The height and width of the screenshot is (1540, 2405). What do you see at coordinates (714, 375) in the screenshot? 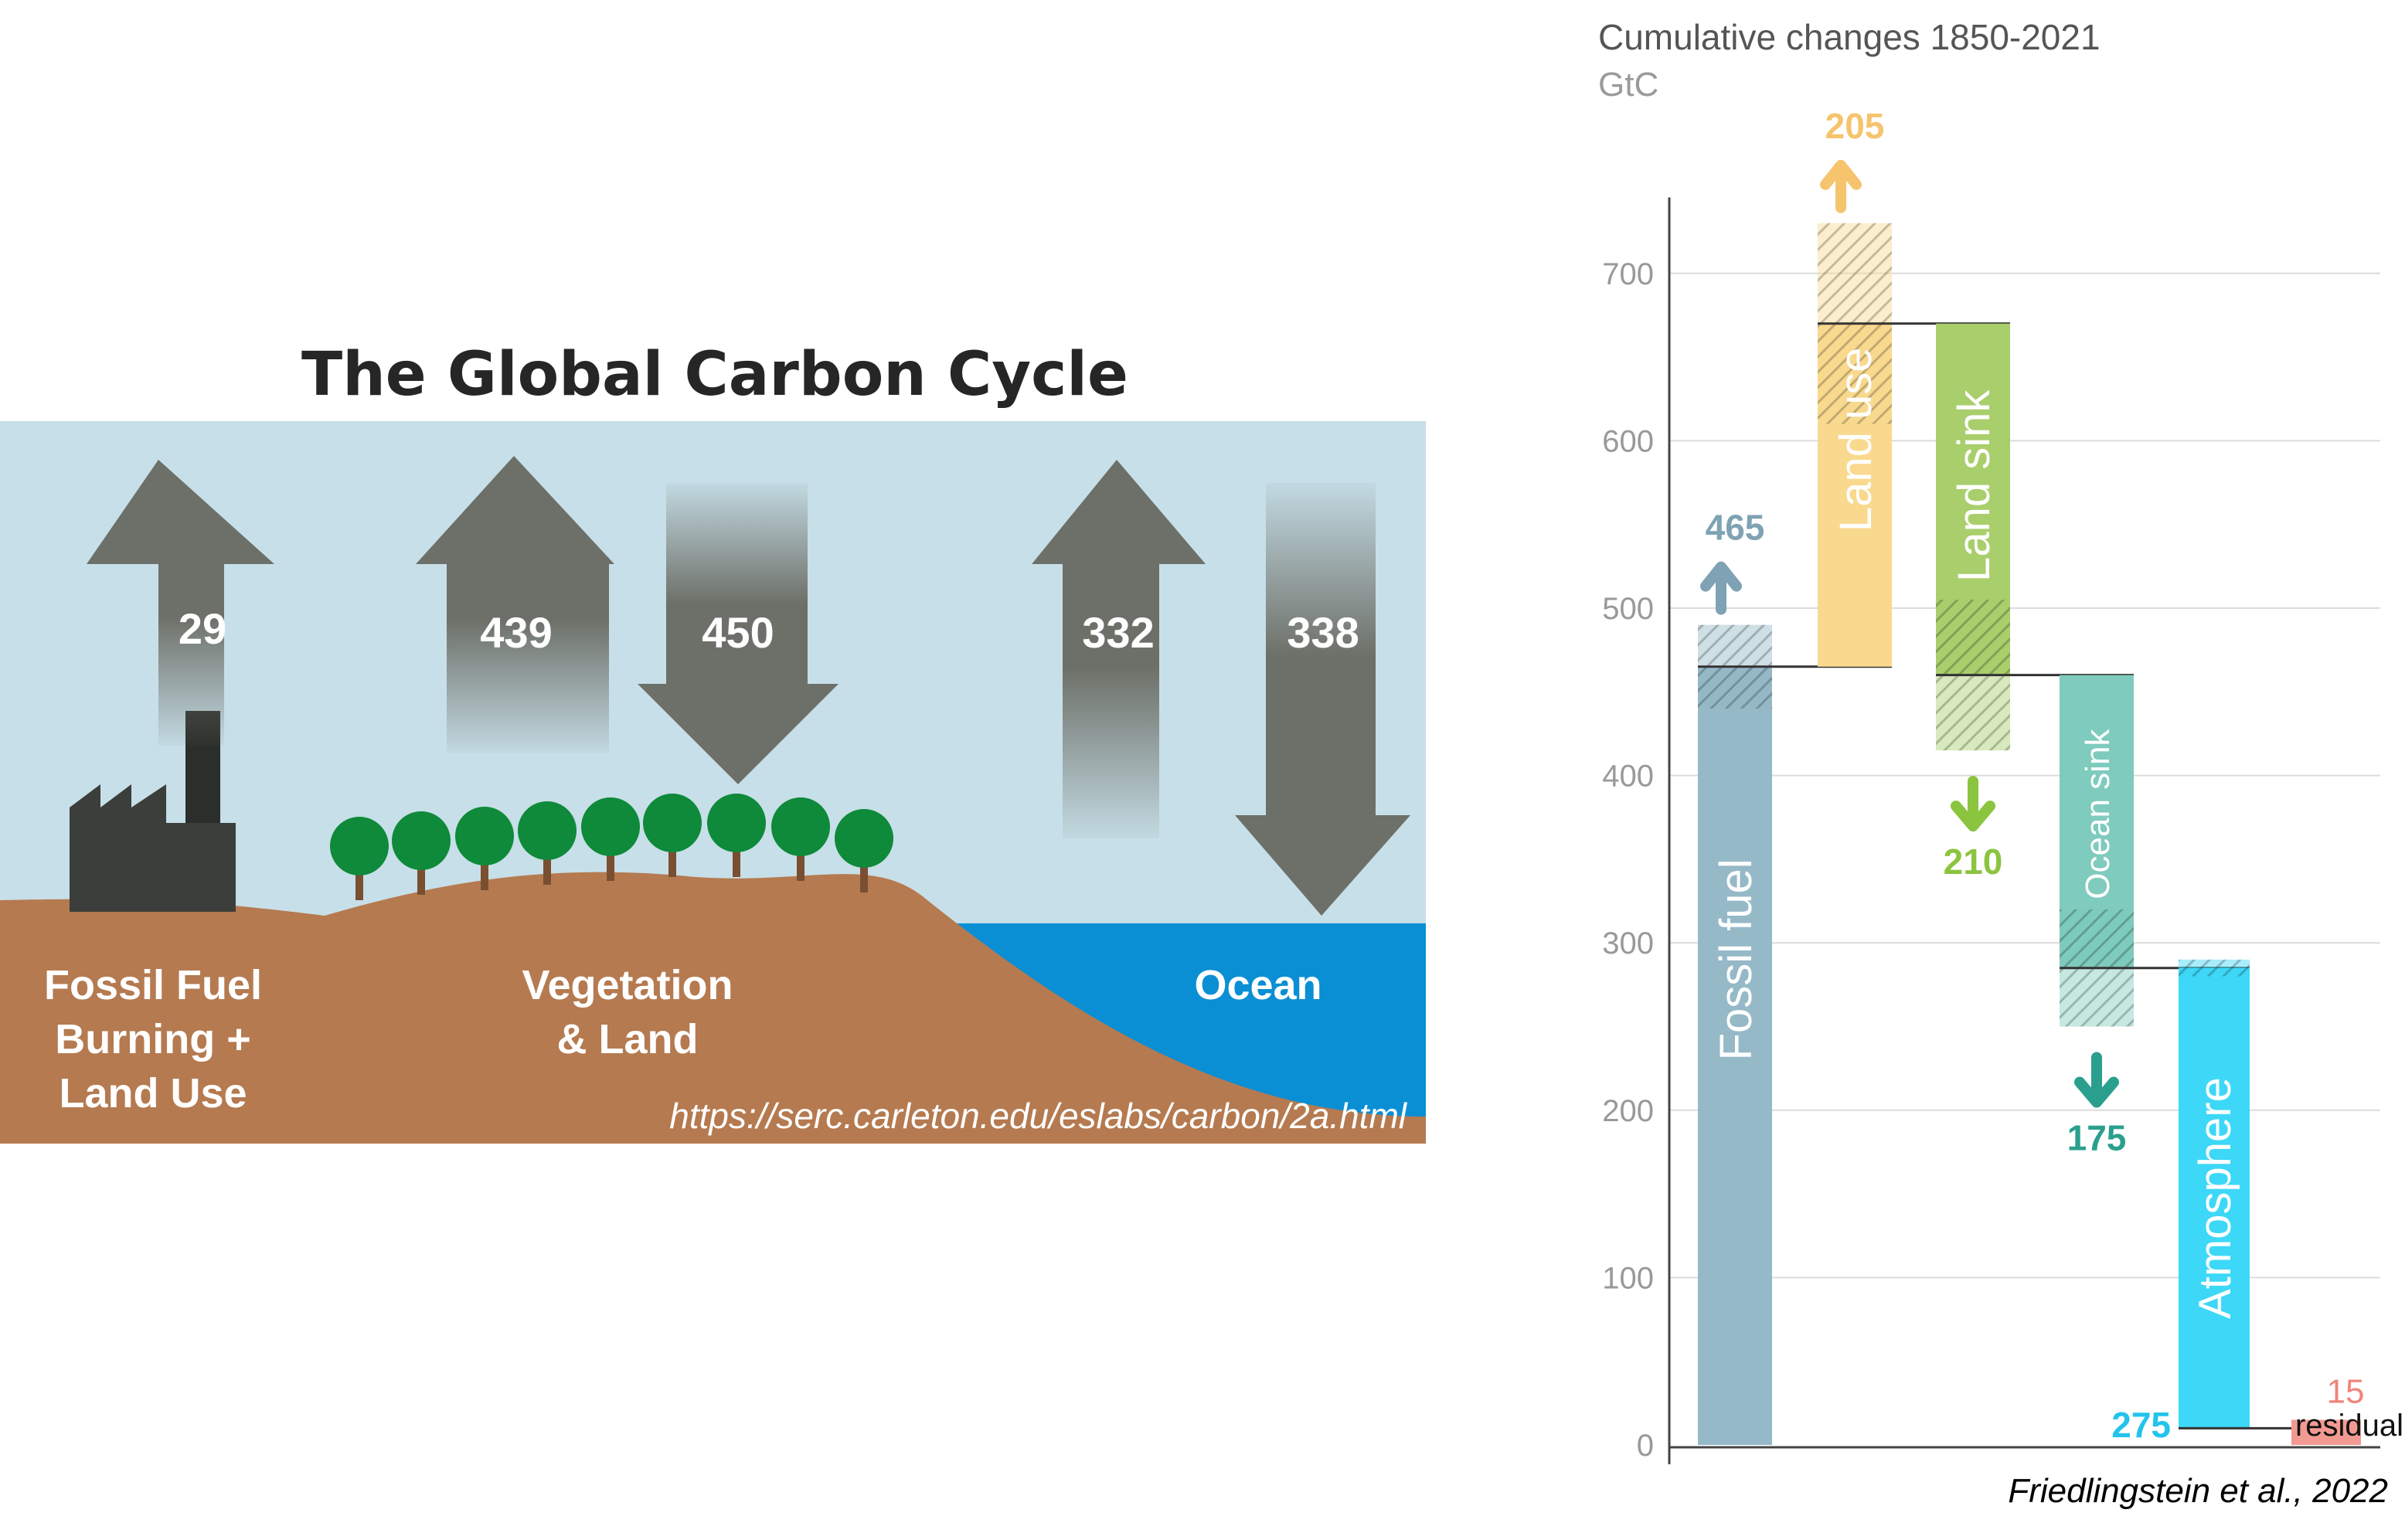
I see `cycle-title: The Global Carbon Cycle` at bounding box center [714, 375].